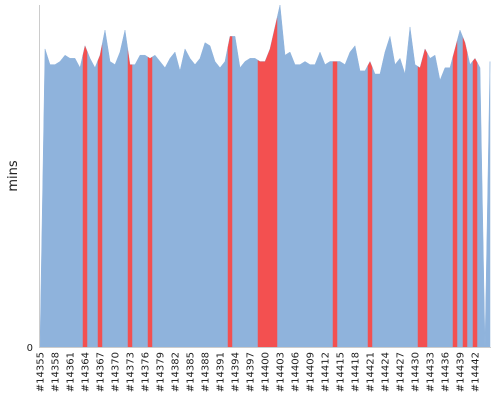  I want to click on y-tick-label: 0, so click(30, 348).